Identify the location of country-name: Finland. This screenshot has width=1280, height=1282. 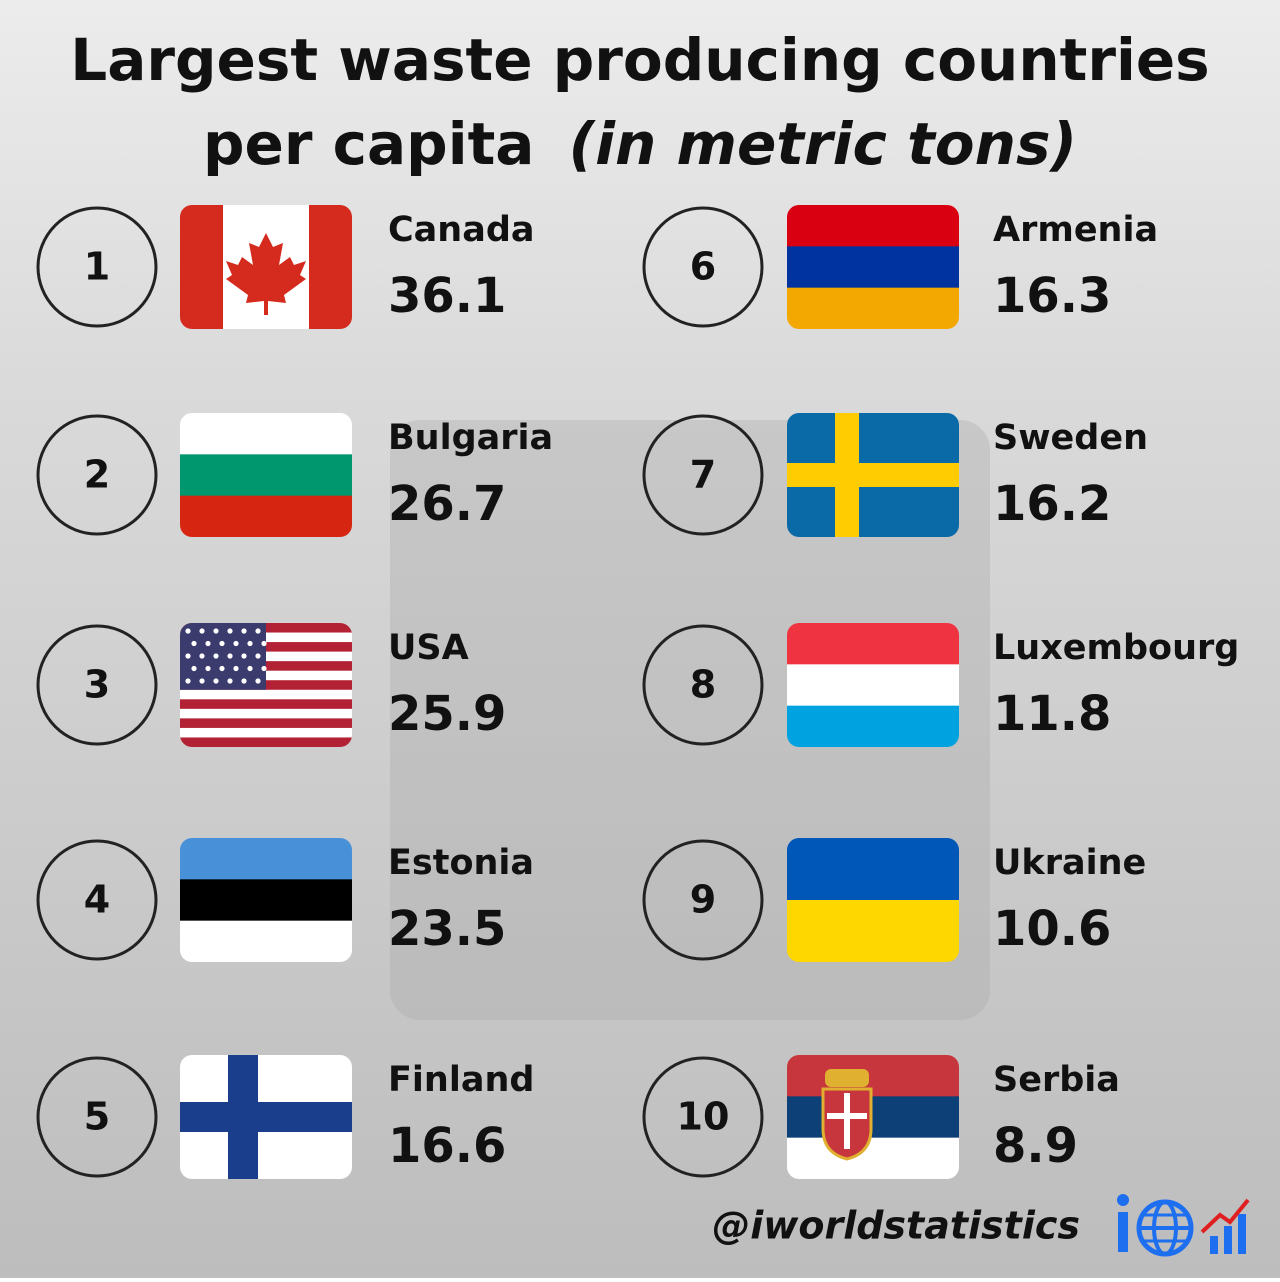
(461, 1080).